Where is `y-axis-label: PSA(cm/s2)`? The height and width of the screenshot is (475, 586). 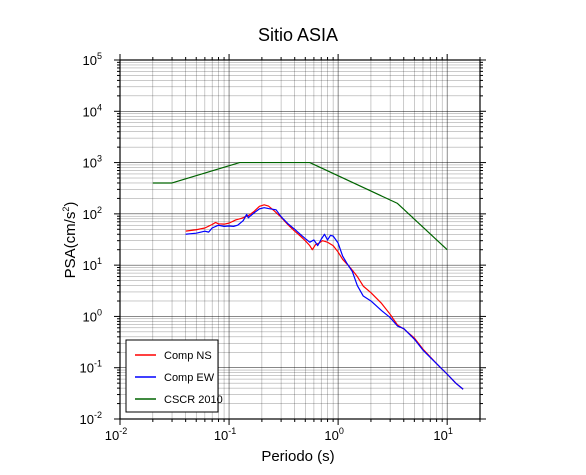 y-axis-label: PSA(cm/s2) is located at coordinates (70, 240).